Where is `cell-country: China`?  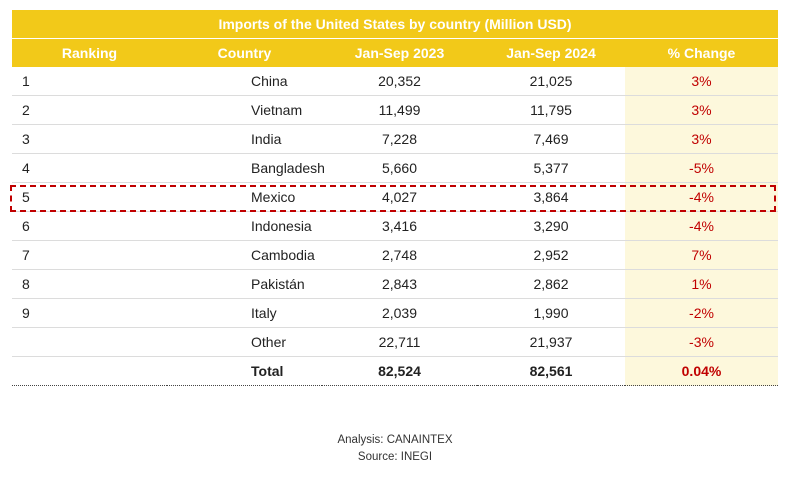
cell-country: China is located at coordinates (244, 81).